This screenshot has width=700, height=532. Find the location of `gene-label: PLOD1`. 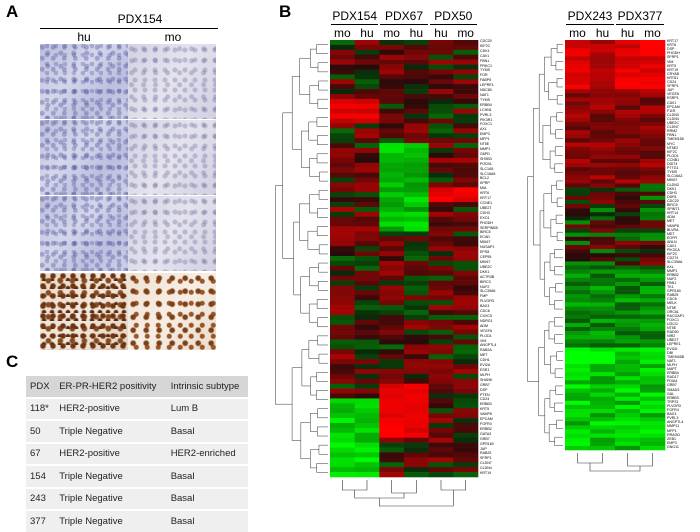

gene-label: PLOD1 is located at coordinates (486, 335).